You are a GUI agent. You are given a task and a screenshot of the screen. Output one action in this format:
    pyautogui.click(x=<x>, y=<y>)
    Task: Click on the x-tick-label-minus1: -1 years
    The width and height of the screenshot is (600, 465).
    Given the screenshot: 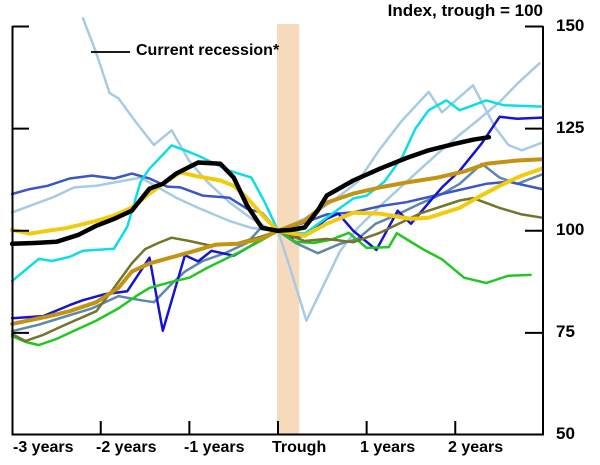 What is the action you would take?
    pyautogui.click(x=214, y=447)
    